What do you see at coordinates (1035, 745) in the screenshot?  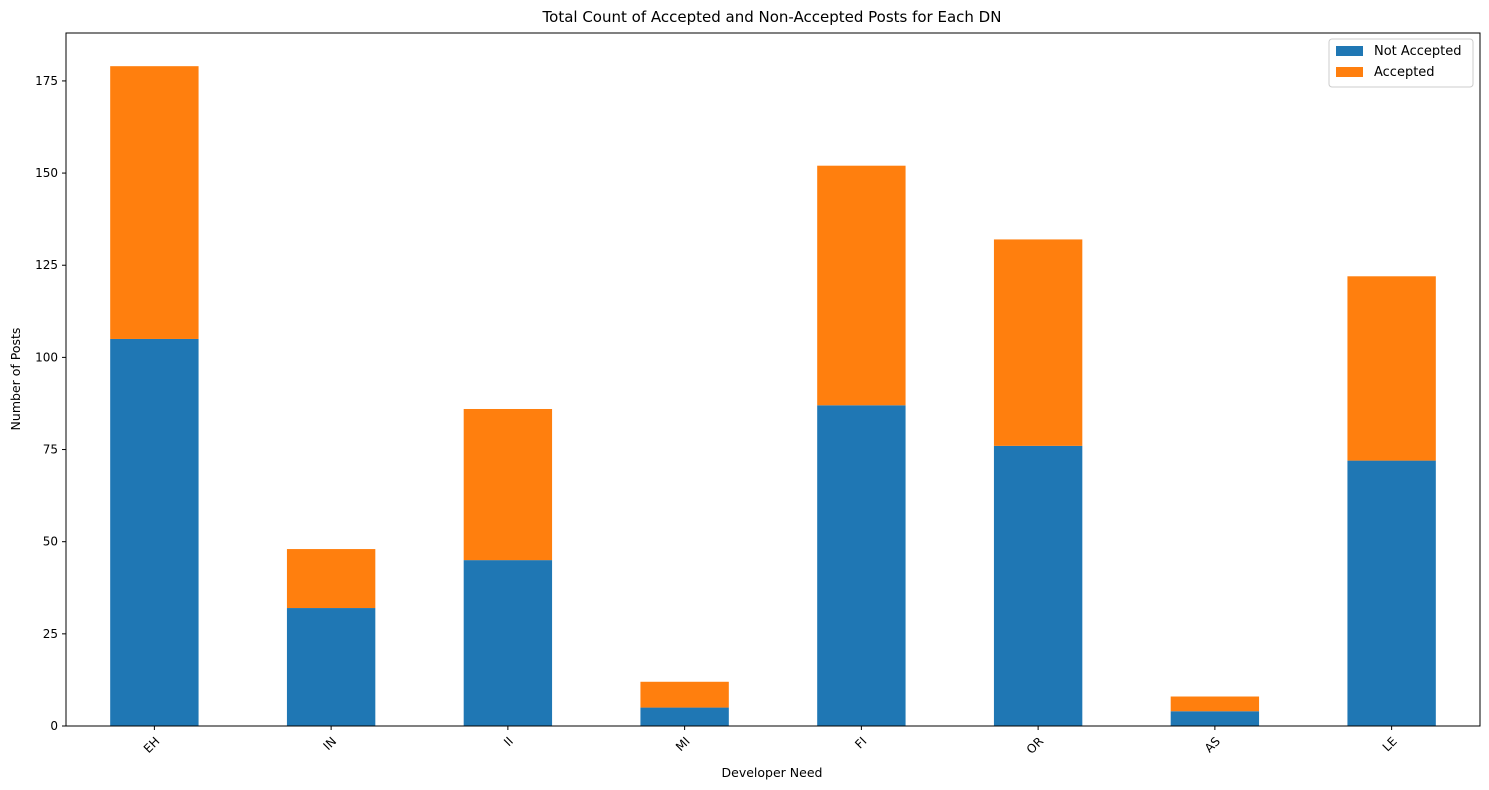 I see `x-tick-label-or: OR` at bounding box center [1035, 745].